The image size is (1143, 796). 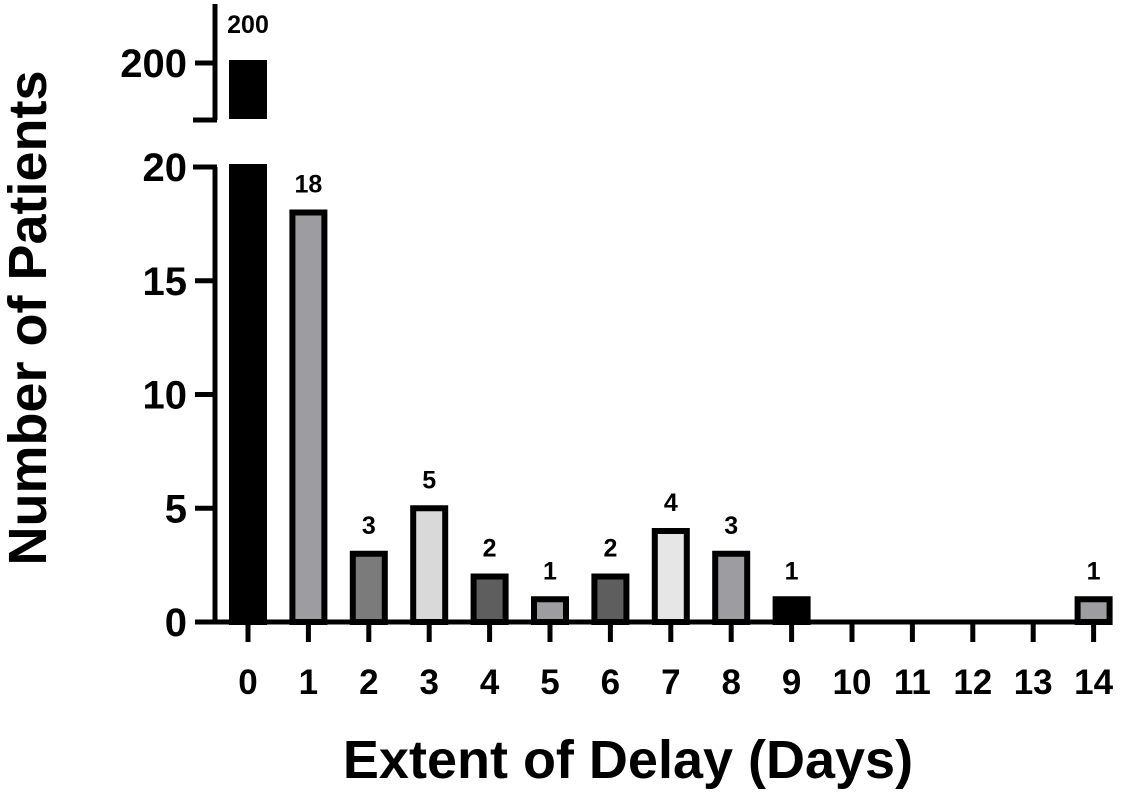 What do you see at coordinates (247, 682) in the screenshot?
I see `x-tick-label: 0` at bounding box center [247, 682].